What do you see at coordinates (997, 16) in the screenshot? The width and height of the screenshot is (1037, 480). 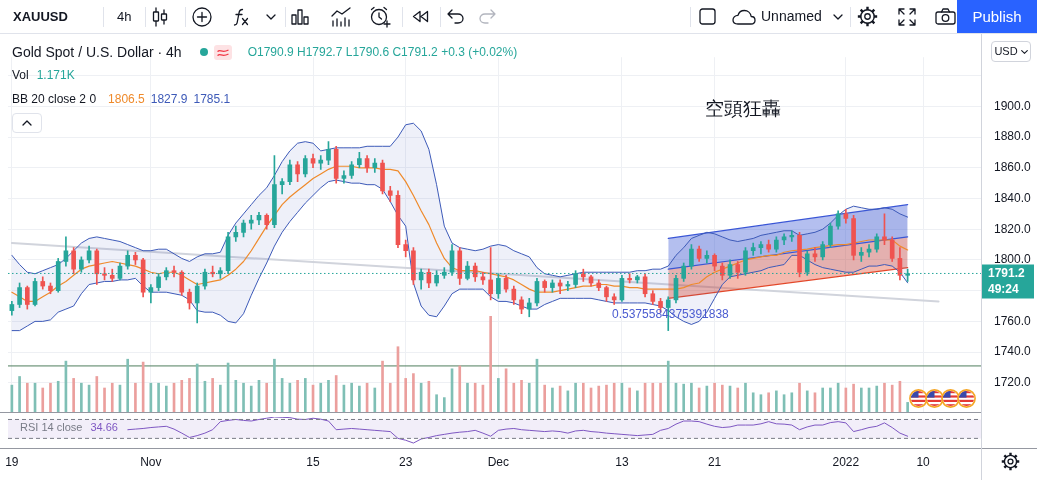 I see `button: Publish` at bounding box center [997, 16].